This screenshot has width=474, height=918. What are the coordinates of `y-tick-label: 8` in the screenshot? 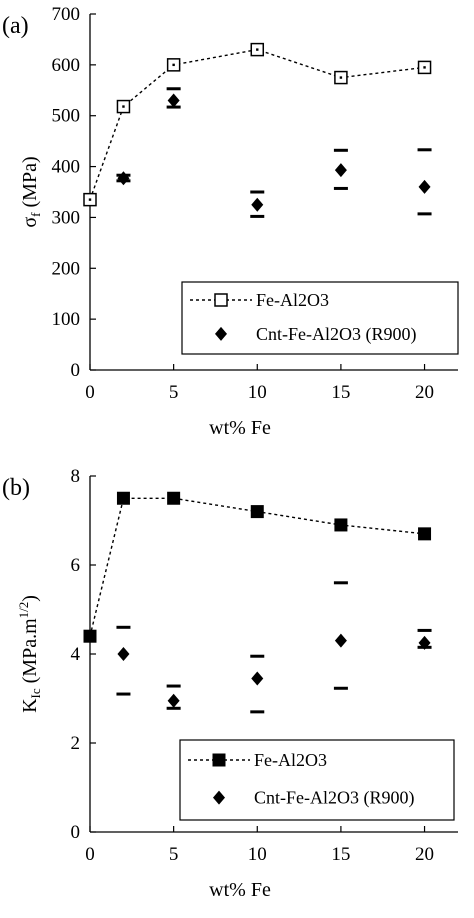 It's located at (76, 476).